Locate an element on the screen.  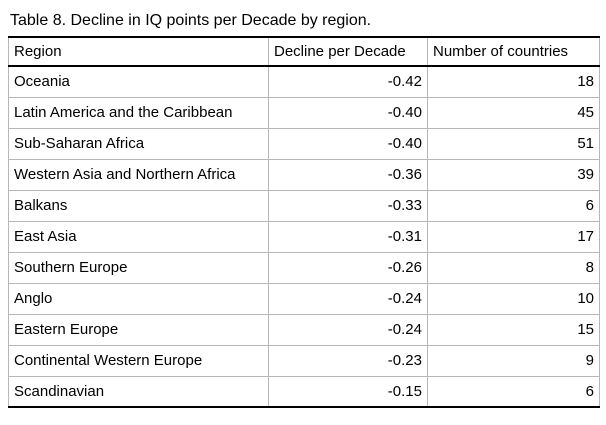
table-row: Oceania -0.42 18 is located at coordinates (304, 81).